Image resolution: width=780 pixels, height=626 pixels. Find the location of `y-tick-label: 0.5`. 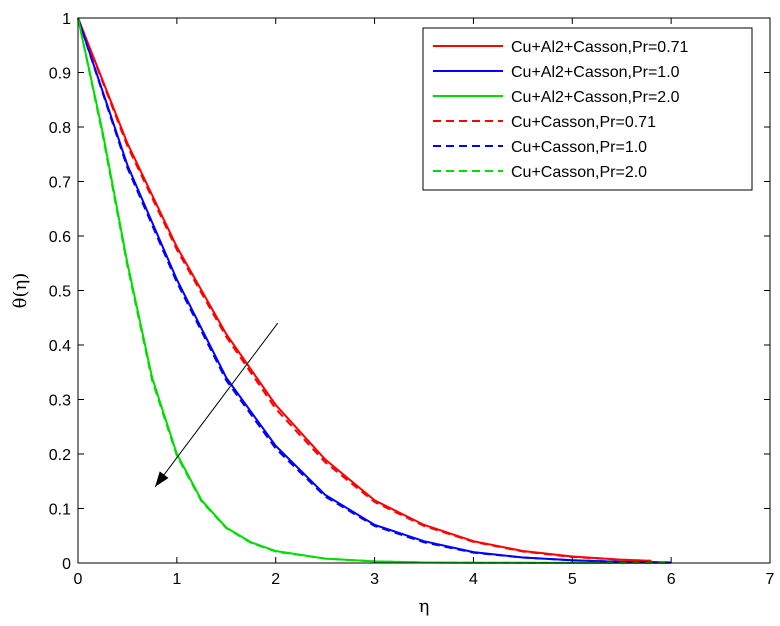

y-tick-label: 0.5 is located at coordinates (60, 292).